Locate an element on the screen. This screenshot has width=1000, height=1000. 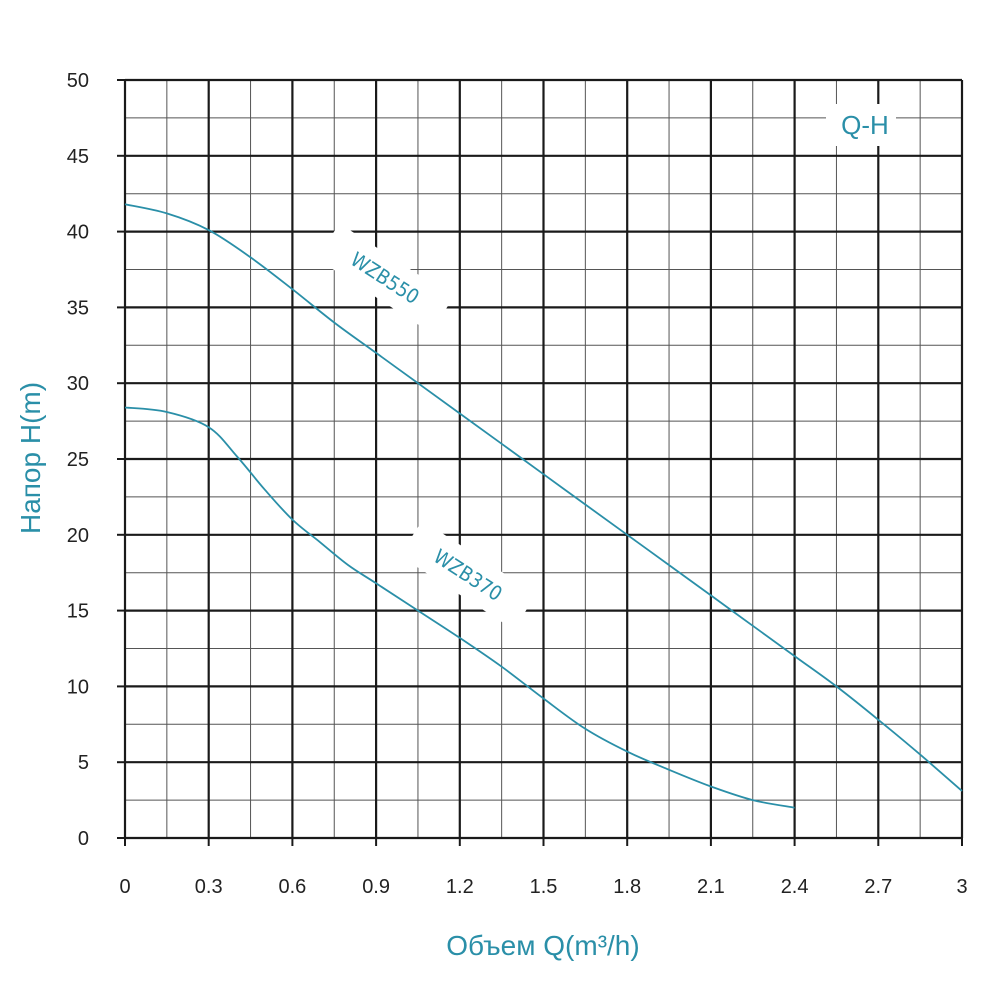
x-tick-label: 1.5 is located at coordinates (544, 887).